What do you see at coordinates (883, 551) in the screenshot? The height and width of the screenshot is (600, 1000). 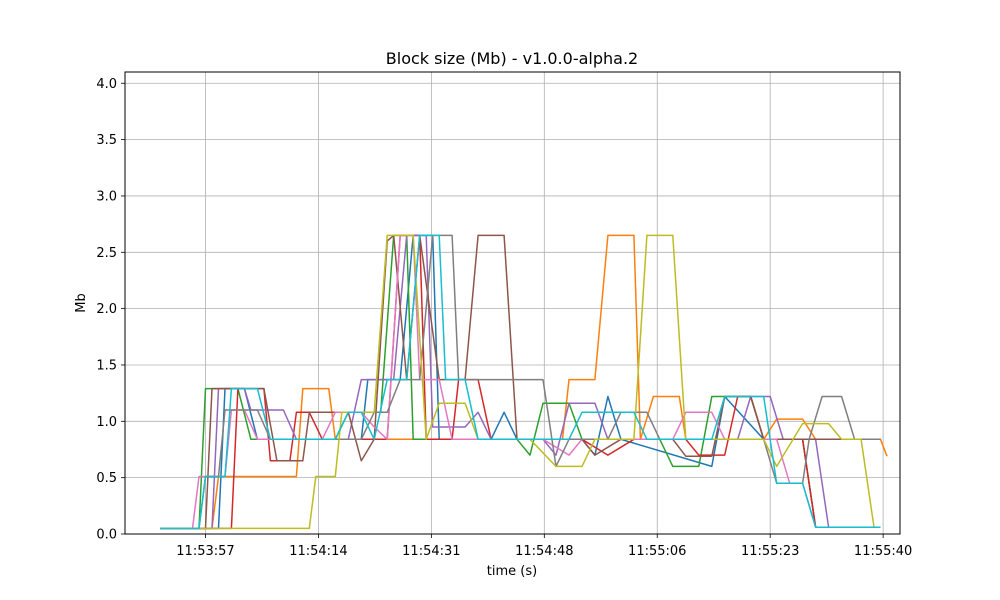 I see `x-tick-label: 11:55:40` at bounding box center [883, 551].